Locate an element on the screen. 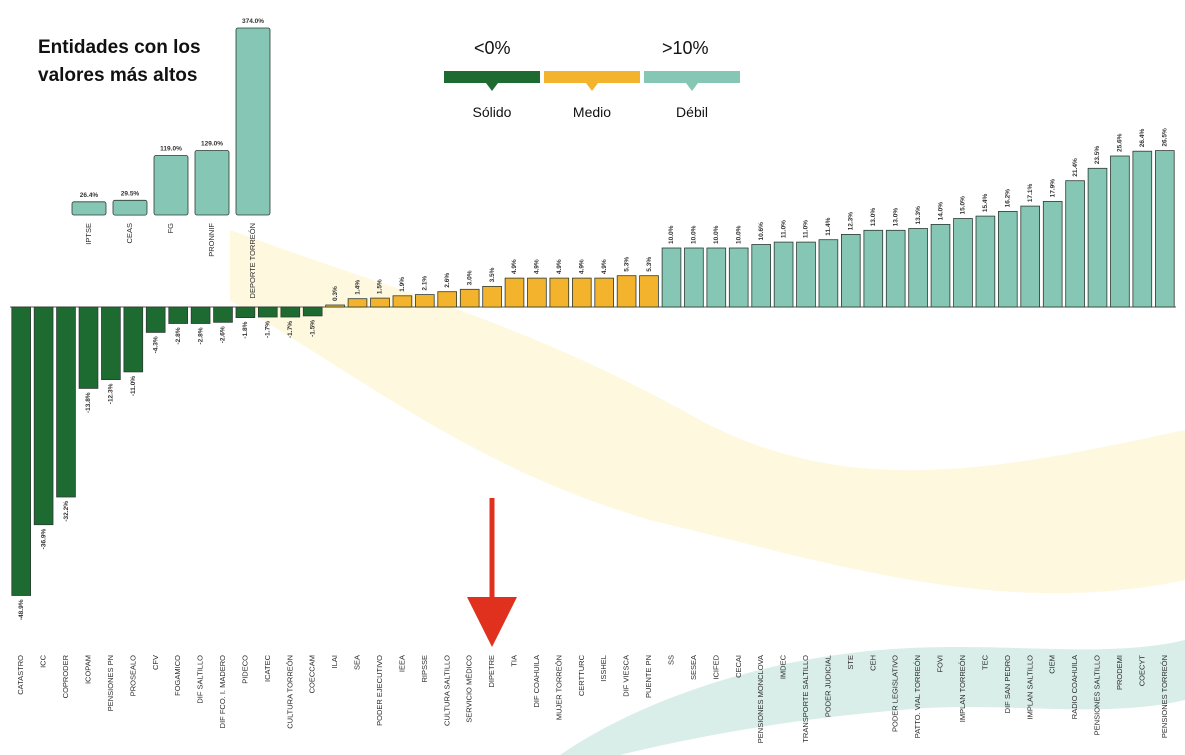  bar-tia is located at coordinates (514, 292).